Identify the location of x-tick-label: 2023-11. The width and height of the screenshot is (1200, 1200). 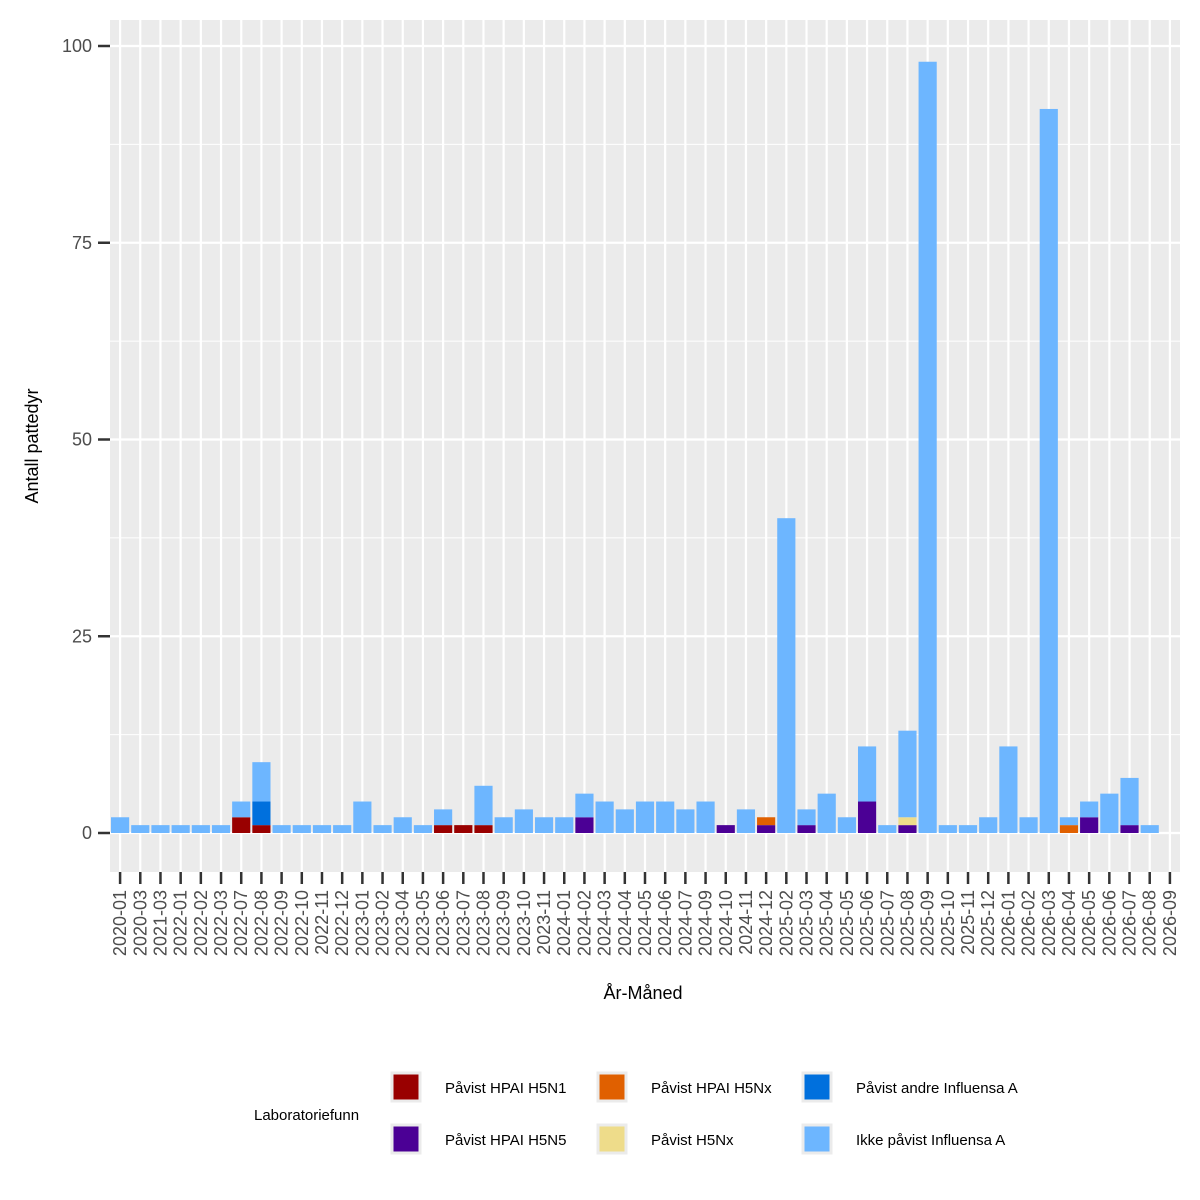
(544, 922).